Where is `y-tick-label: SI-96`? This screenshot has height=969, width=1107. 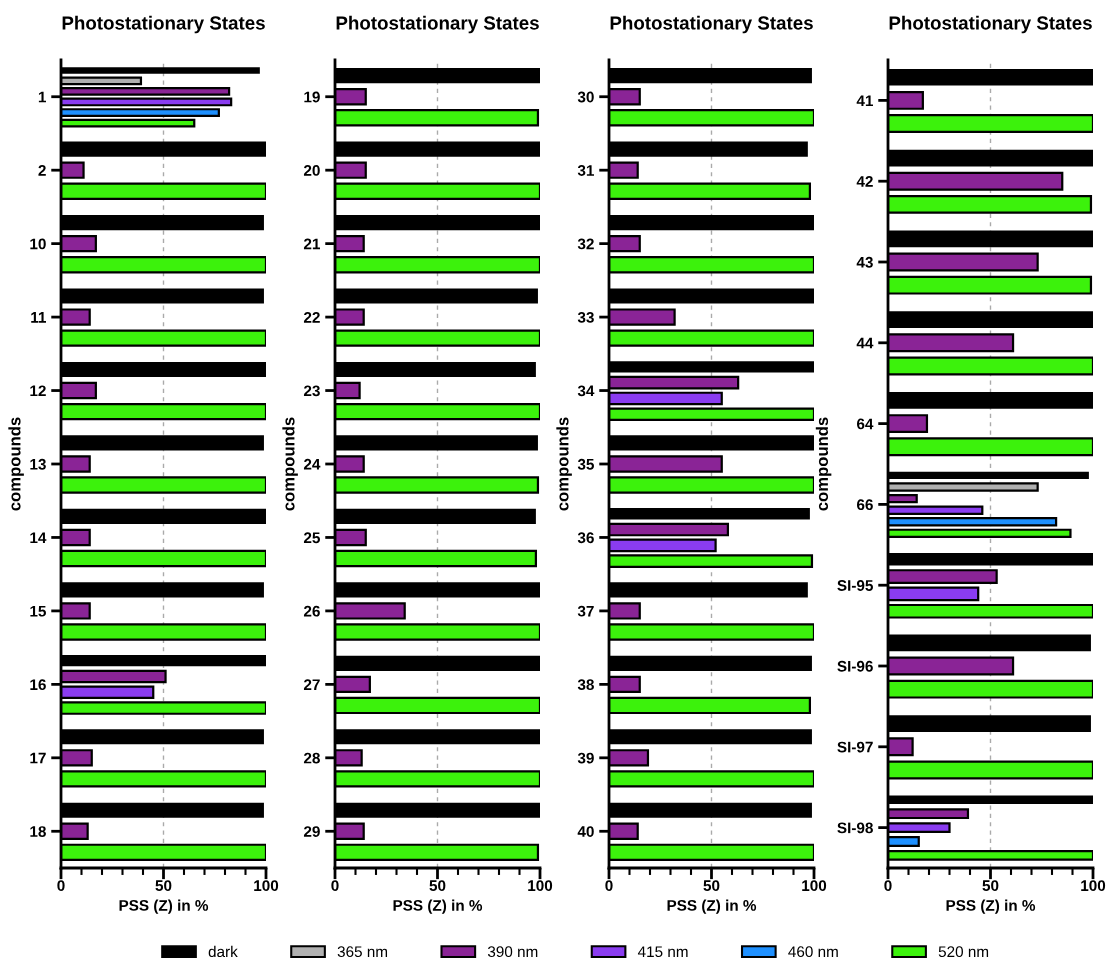 y-tick-label: SI-96 is located at coordinates (855, 666).